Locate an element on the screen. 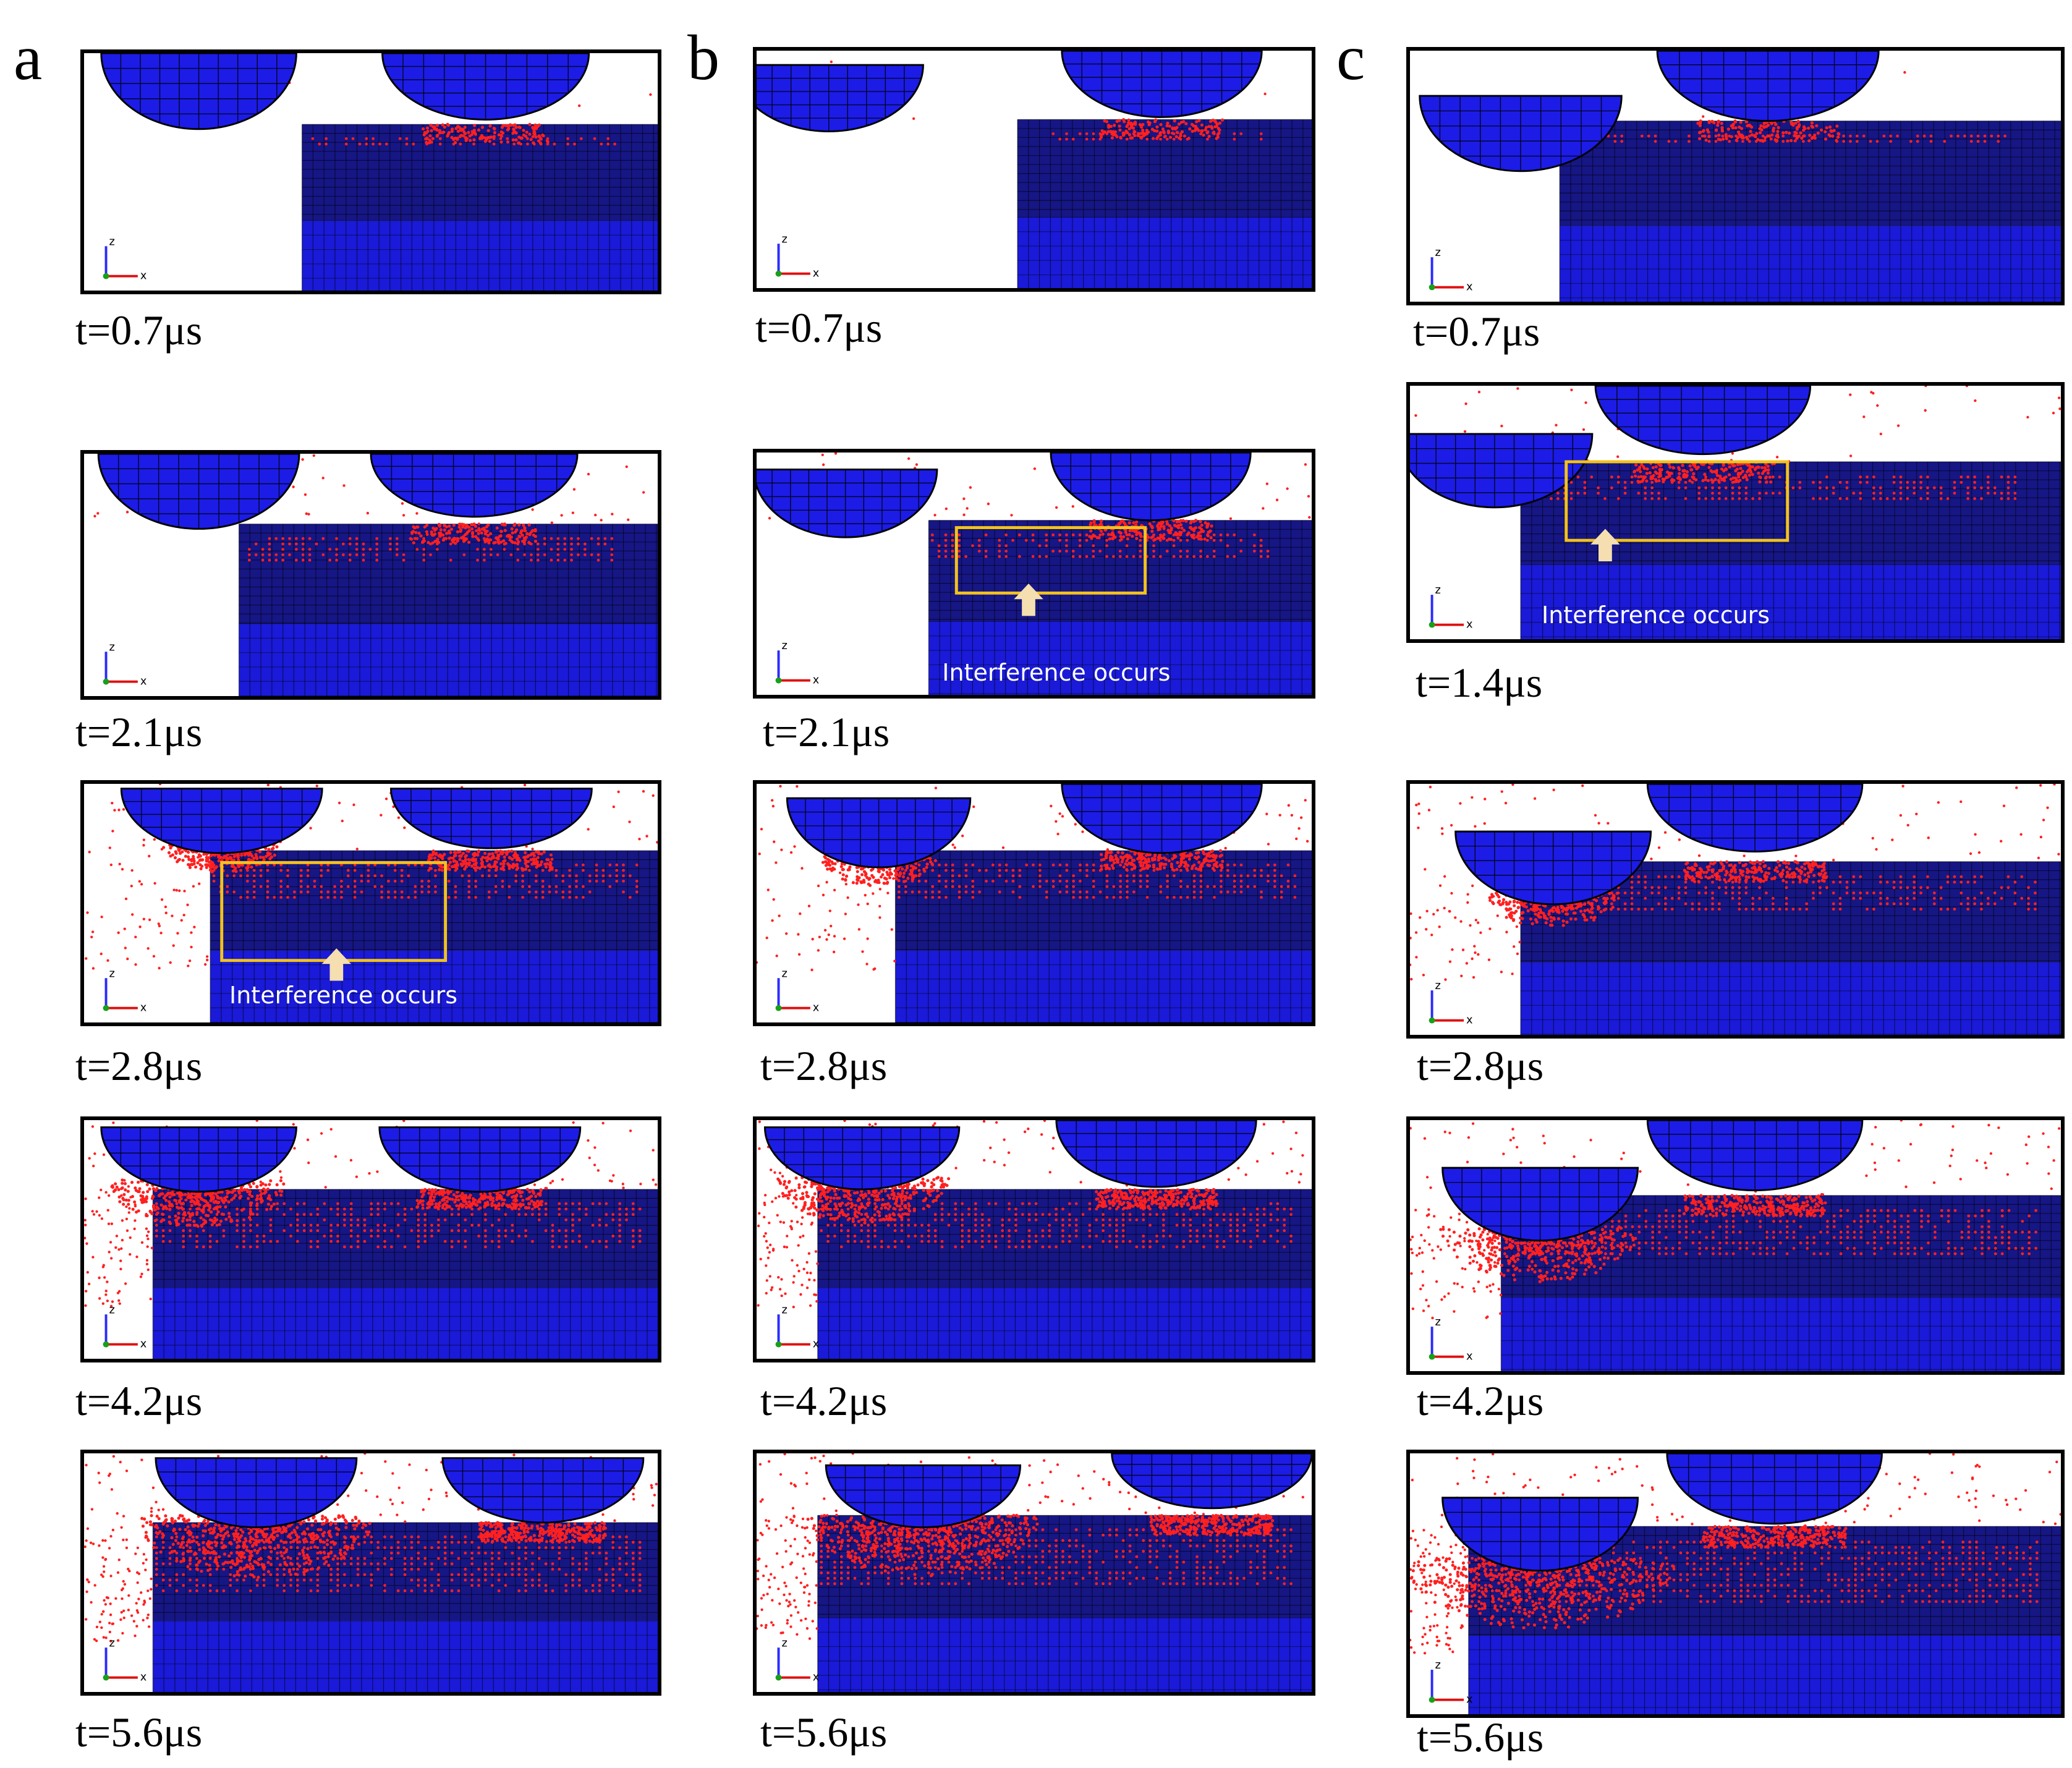  interference-box is located at coordinates (1050, 560).